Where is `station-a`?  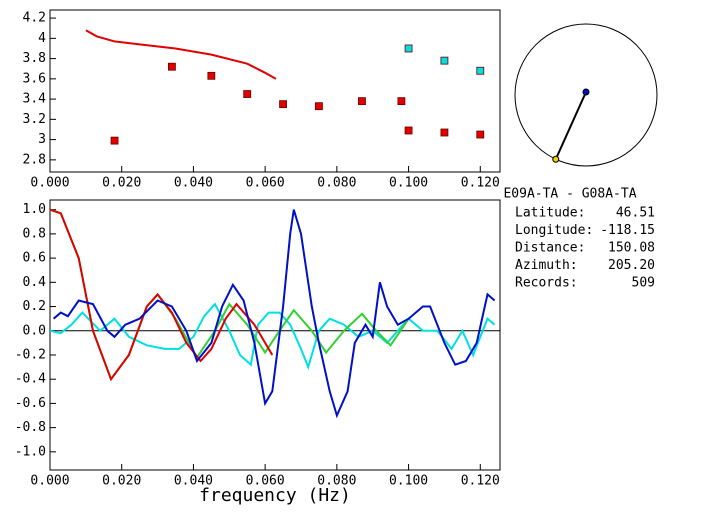
station-a is located at coordinates (586, 92).